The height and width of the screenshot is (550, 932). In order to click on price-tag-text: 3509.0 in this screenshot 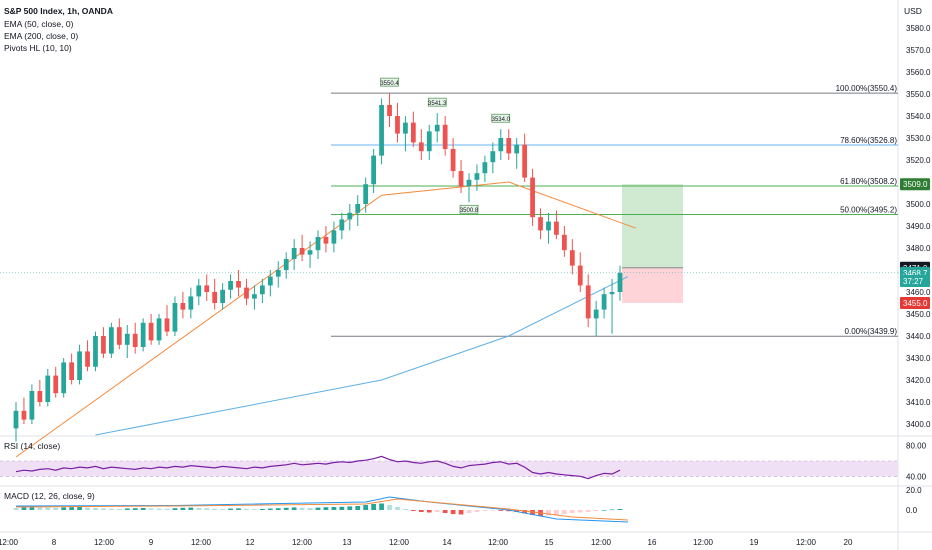, I will do `click(915, 184)`.